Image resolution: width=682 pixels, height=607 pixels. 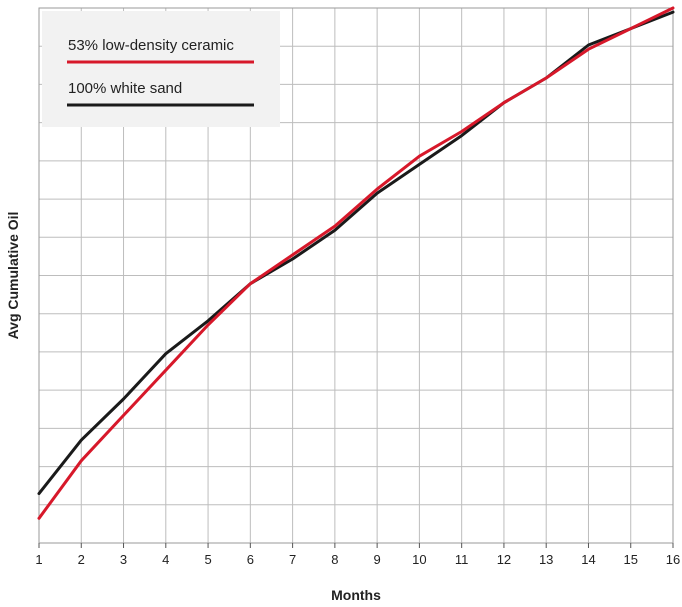 I want to click on legend: 53% low-density ceramic 100% white sand, so click(x=161, y=69).